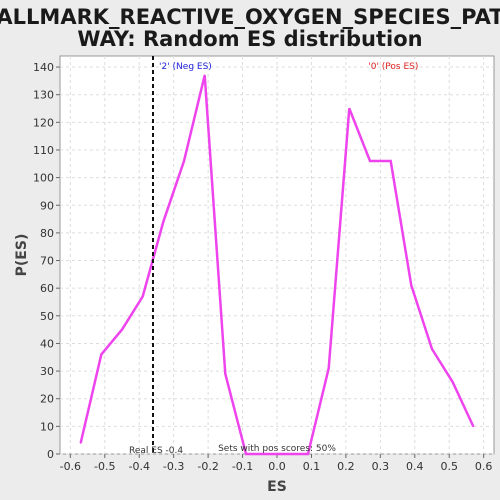 The height and width of the screenshot is (500, 500). I want to click on neg-es-label: '2' (Neg ES), so click(185, 67).